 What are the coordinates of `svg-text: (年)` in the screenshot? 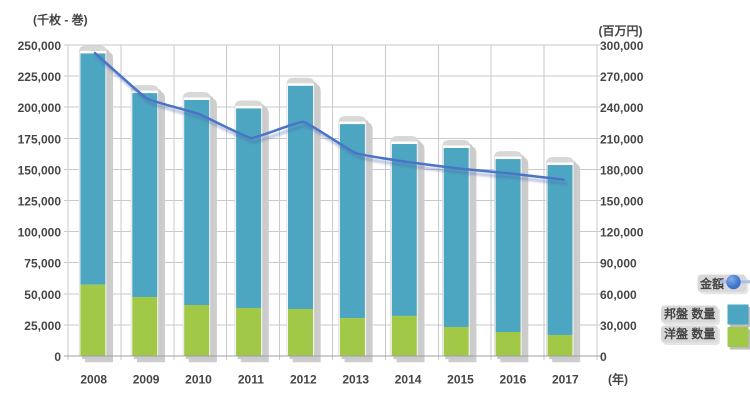 It's located at (618, 379).